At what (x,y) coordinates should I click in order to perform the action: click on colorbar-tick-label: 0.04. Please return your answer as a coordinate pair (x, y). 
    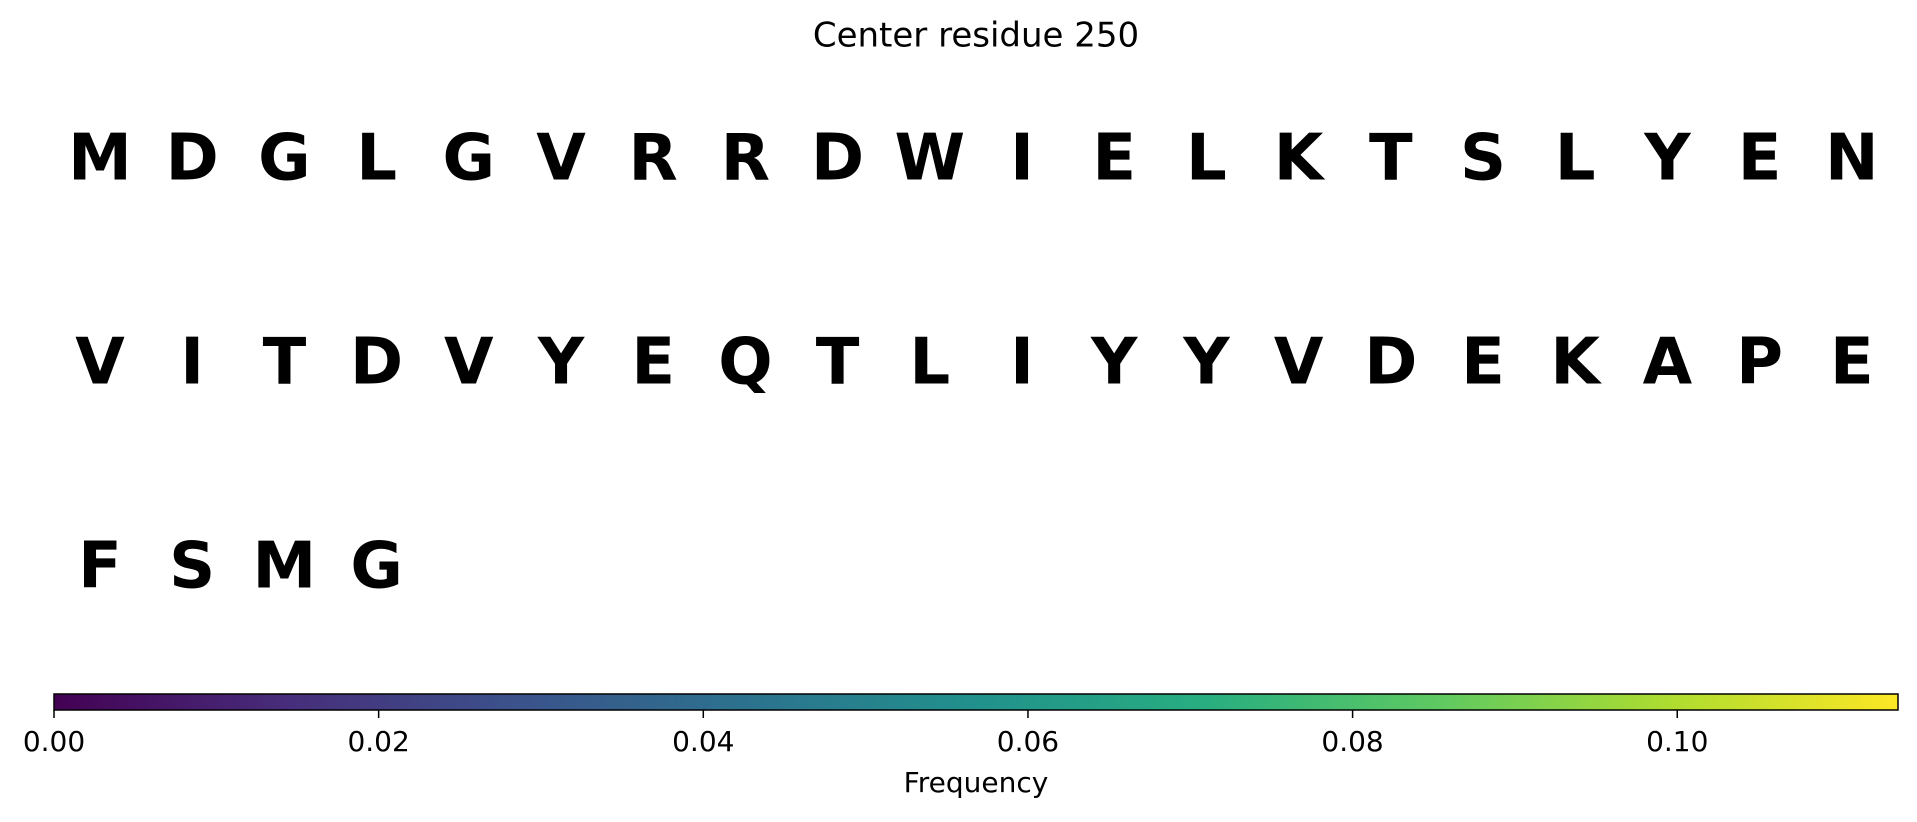
    Looking at the image, I should click on (703, 741).